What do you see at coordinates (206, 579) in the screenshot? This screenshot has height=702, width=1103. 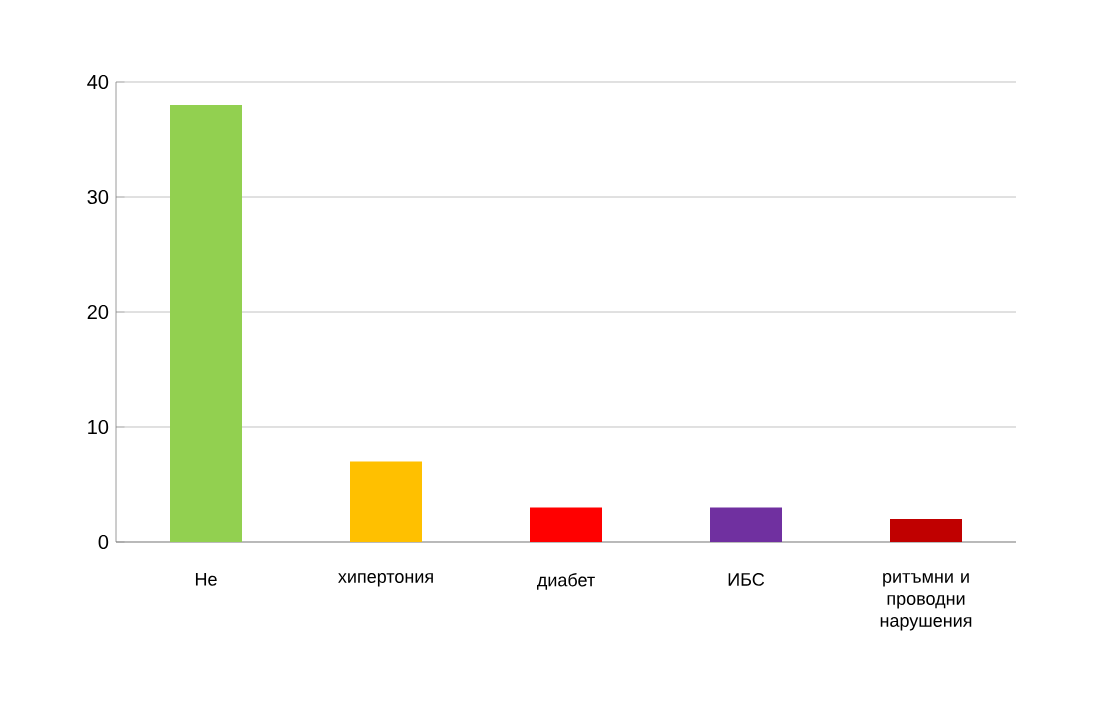 I see `x-tick-label: Не` at bounding box center [206, 579].